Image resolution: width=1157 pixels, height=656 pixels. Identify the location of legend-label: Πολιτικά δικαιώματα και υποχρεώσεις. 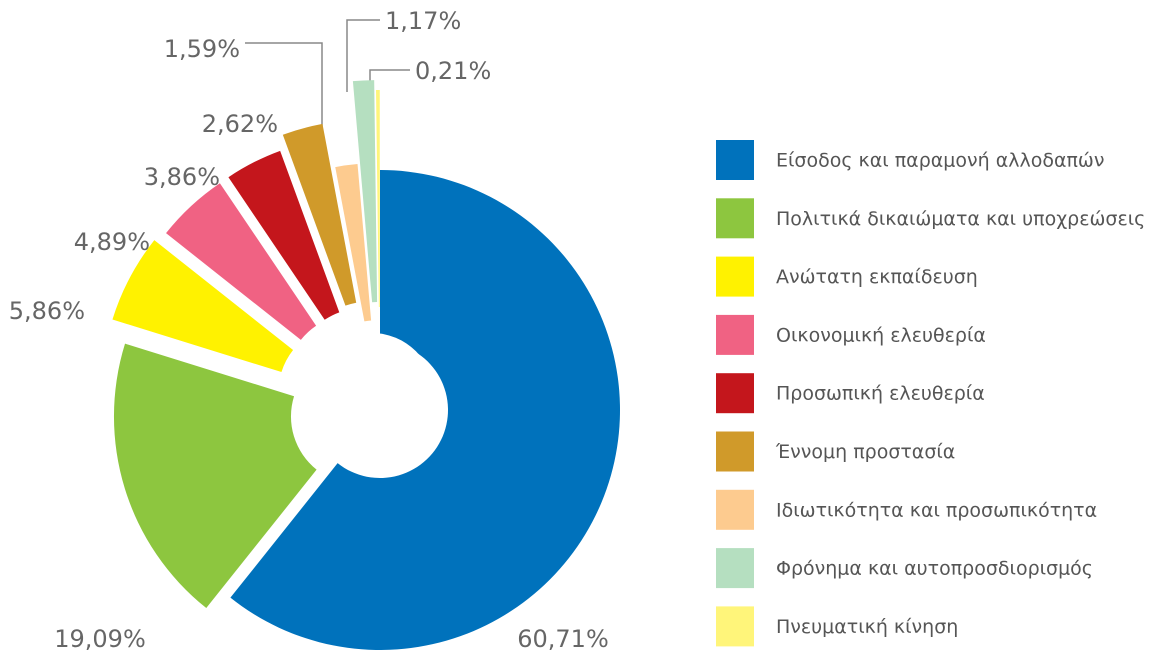
(960, 219).